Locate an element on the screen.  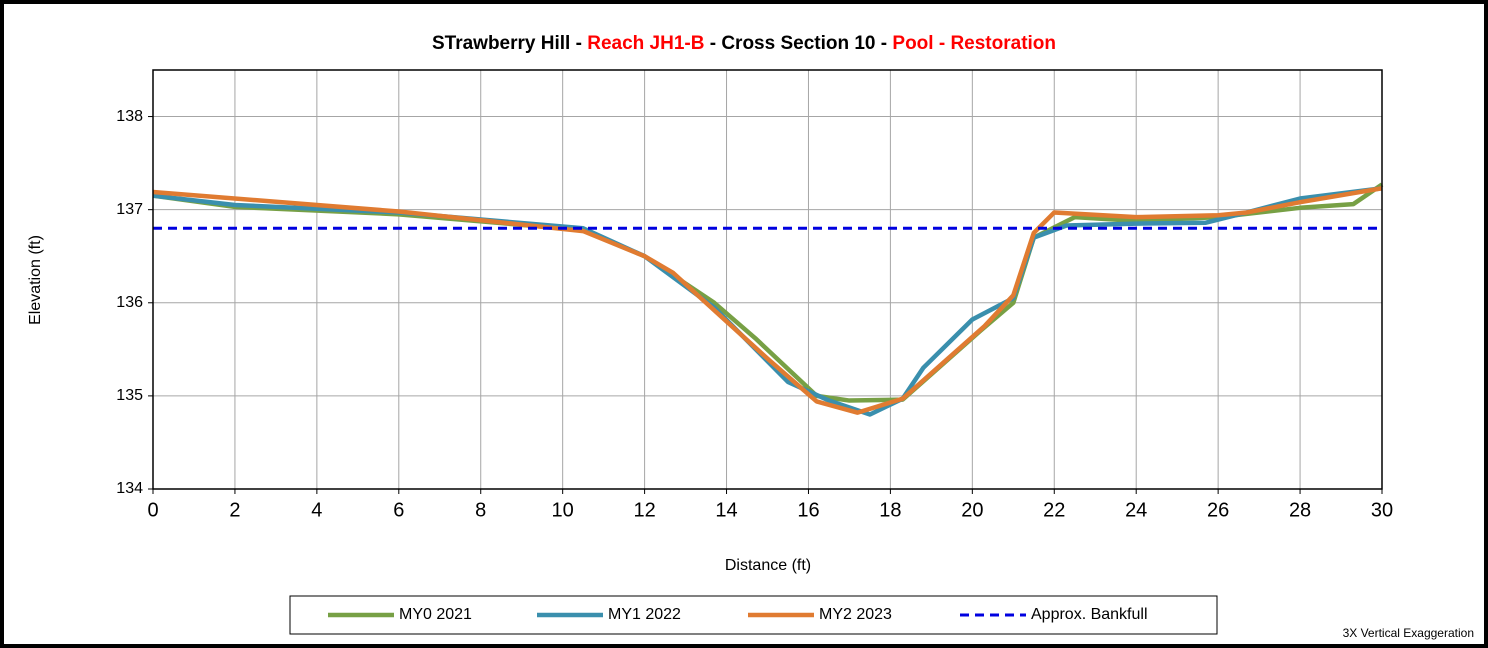
x-tick-label: 10 is located at coordinates (563, 510).